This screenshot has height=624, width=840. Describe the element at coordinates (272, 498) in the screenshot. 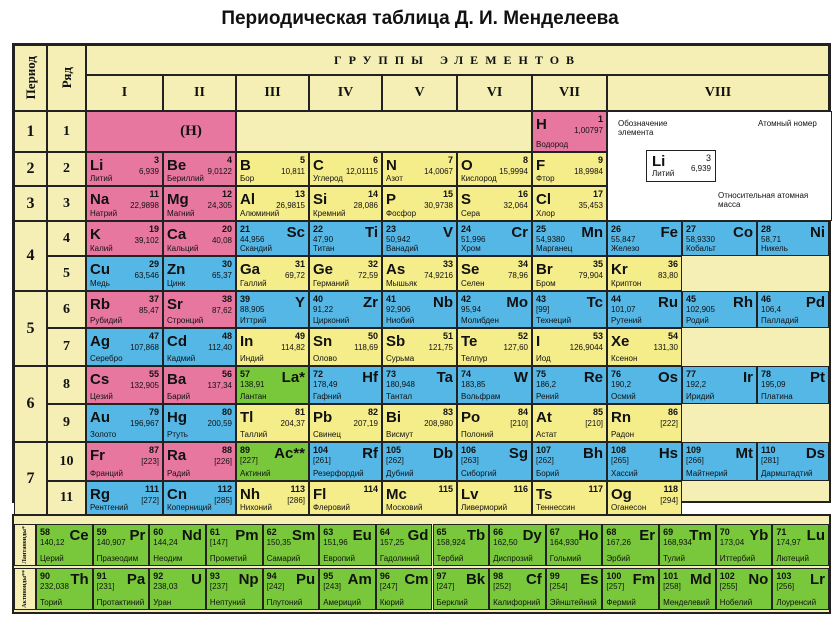

I see `element-Nh: Nh 113 [286] Нихоний` at that location.